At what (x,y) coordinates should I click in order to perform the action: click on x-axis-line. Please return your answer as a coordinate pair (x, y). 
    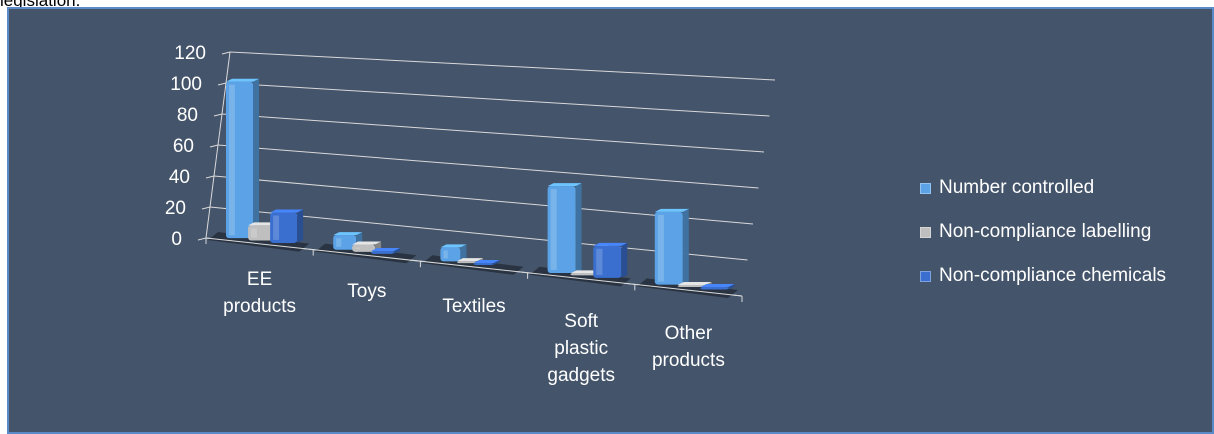
    Looking at the image, I should click on (474, 267).